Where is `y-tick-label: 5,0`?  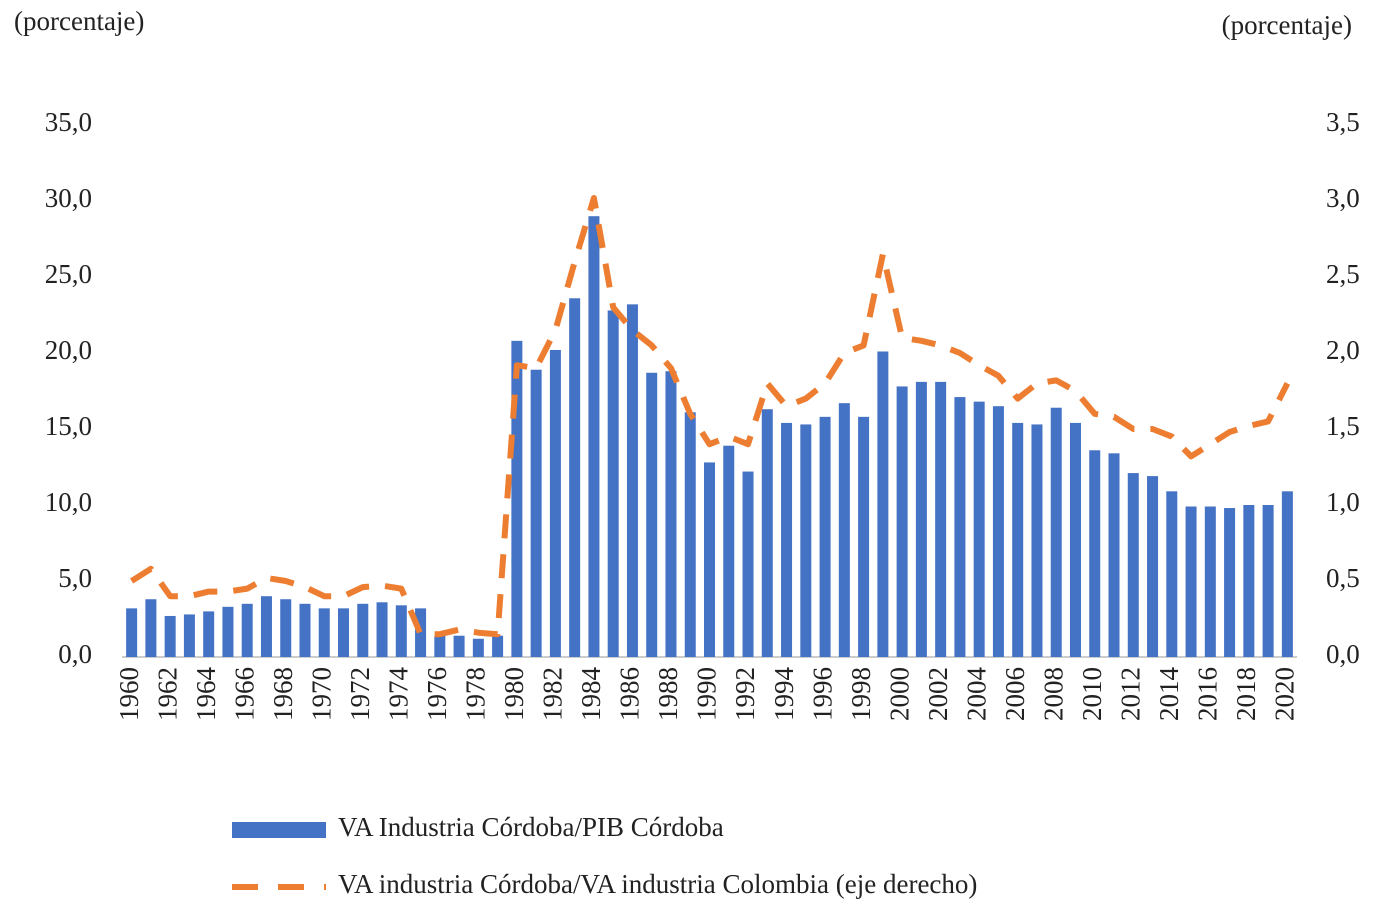 y-tick-label: 5,0 is located at coordinates (75, 578).